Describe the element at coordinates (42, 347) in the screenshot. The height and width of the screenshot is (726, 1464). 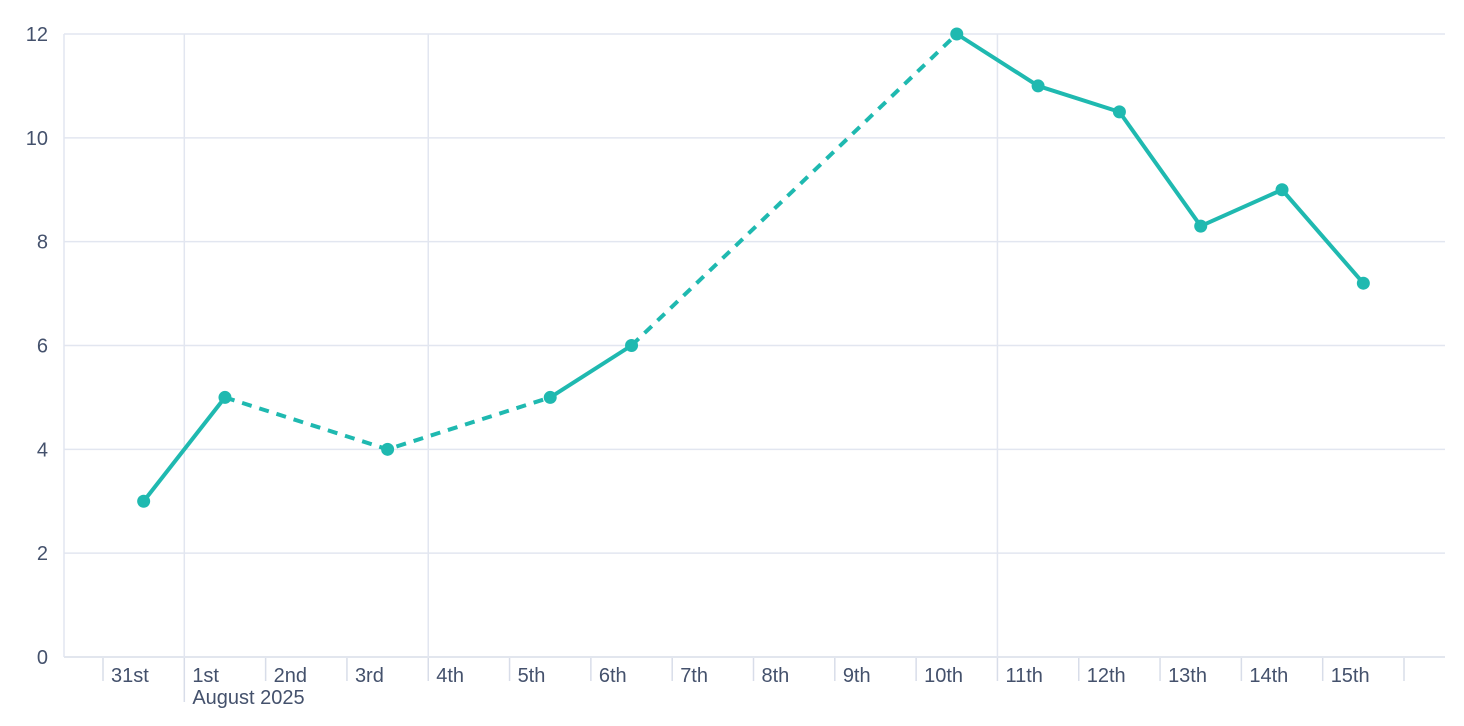
I see `y-axis-tick-label: 6` at that location.